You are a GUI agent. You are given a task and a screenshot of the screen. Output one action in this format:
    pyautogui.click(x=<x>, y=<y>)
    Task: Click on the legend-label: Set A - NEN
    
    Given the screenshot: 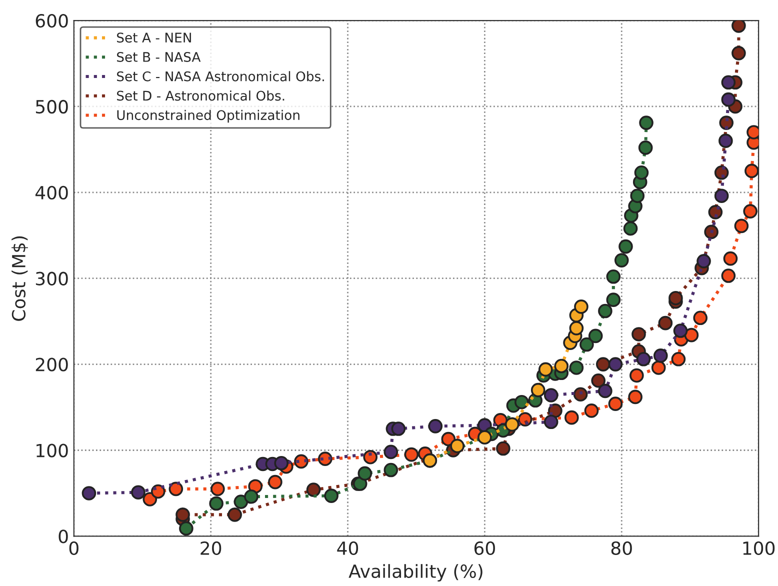 What is the action you would take?
    pyautogui.click(x=154, y=37)
    